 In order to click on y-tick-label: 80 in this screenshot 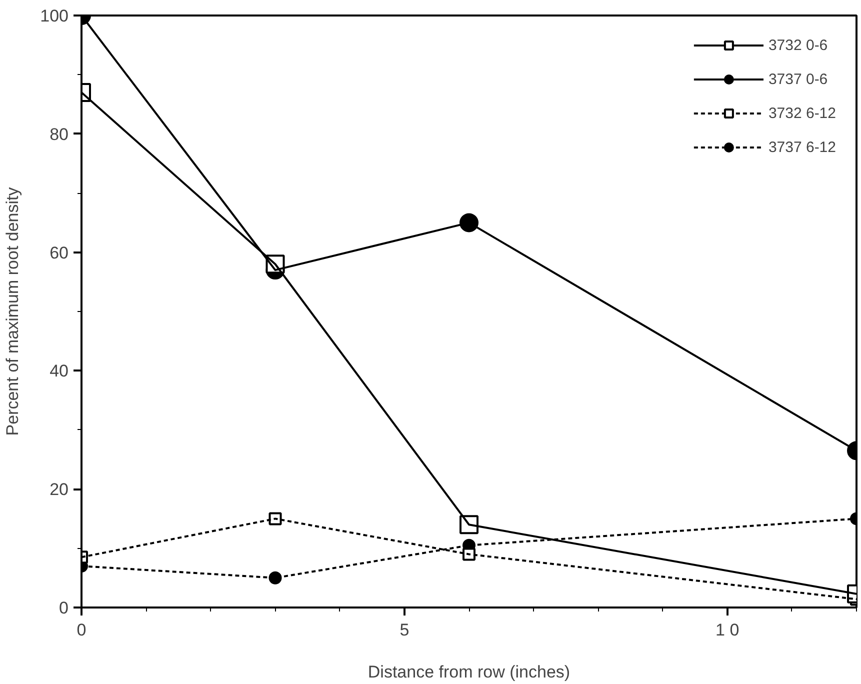, I will do `click(59, 134)`.